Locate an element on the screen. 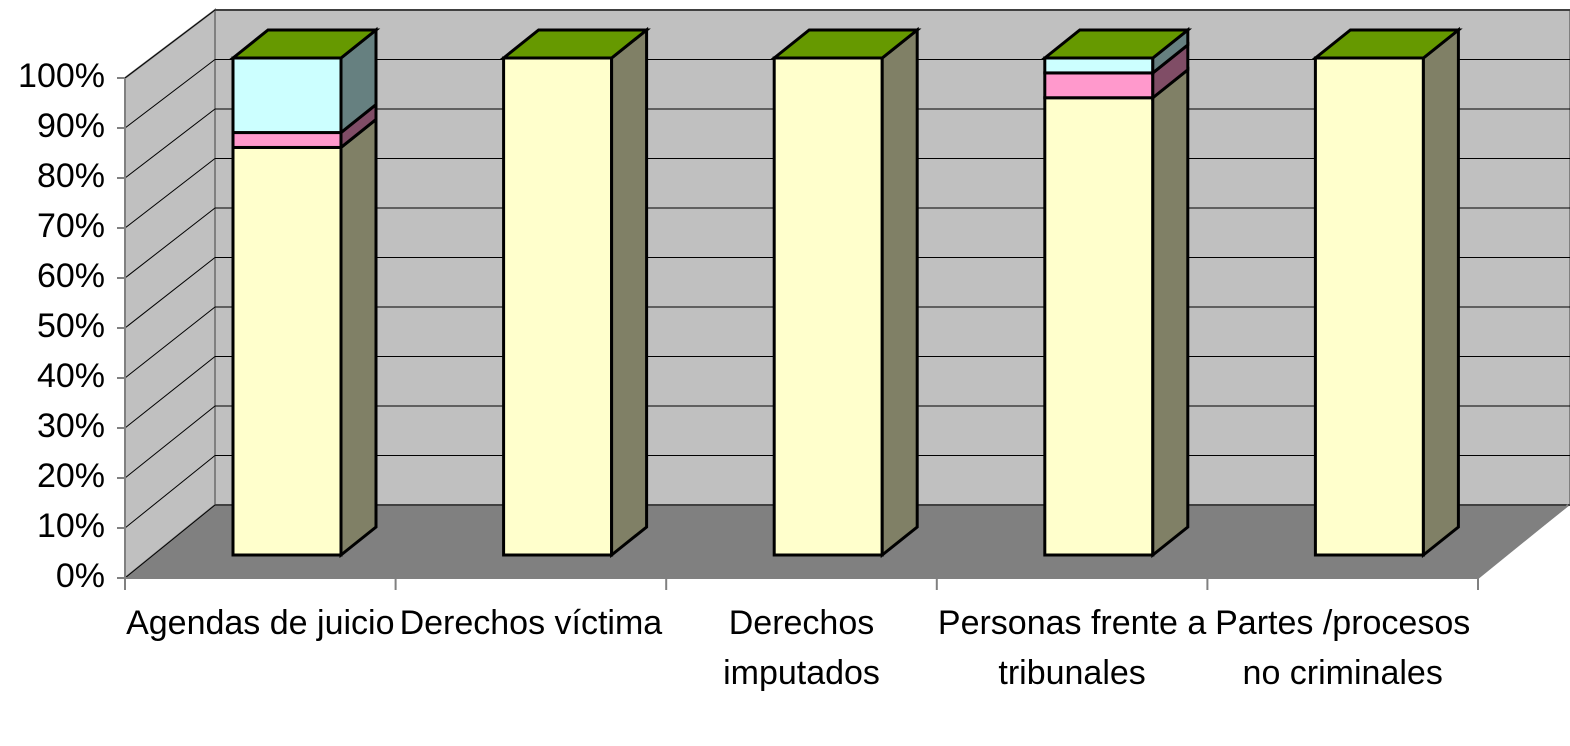 The height and width of the screenshot is (746, 1570). x-tick-label: Derechos imputados is located at coordinates (801, 648).